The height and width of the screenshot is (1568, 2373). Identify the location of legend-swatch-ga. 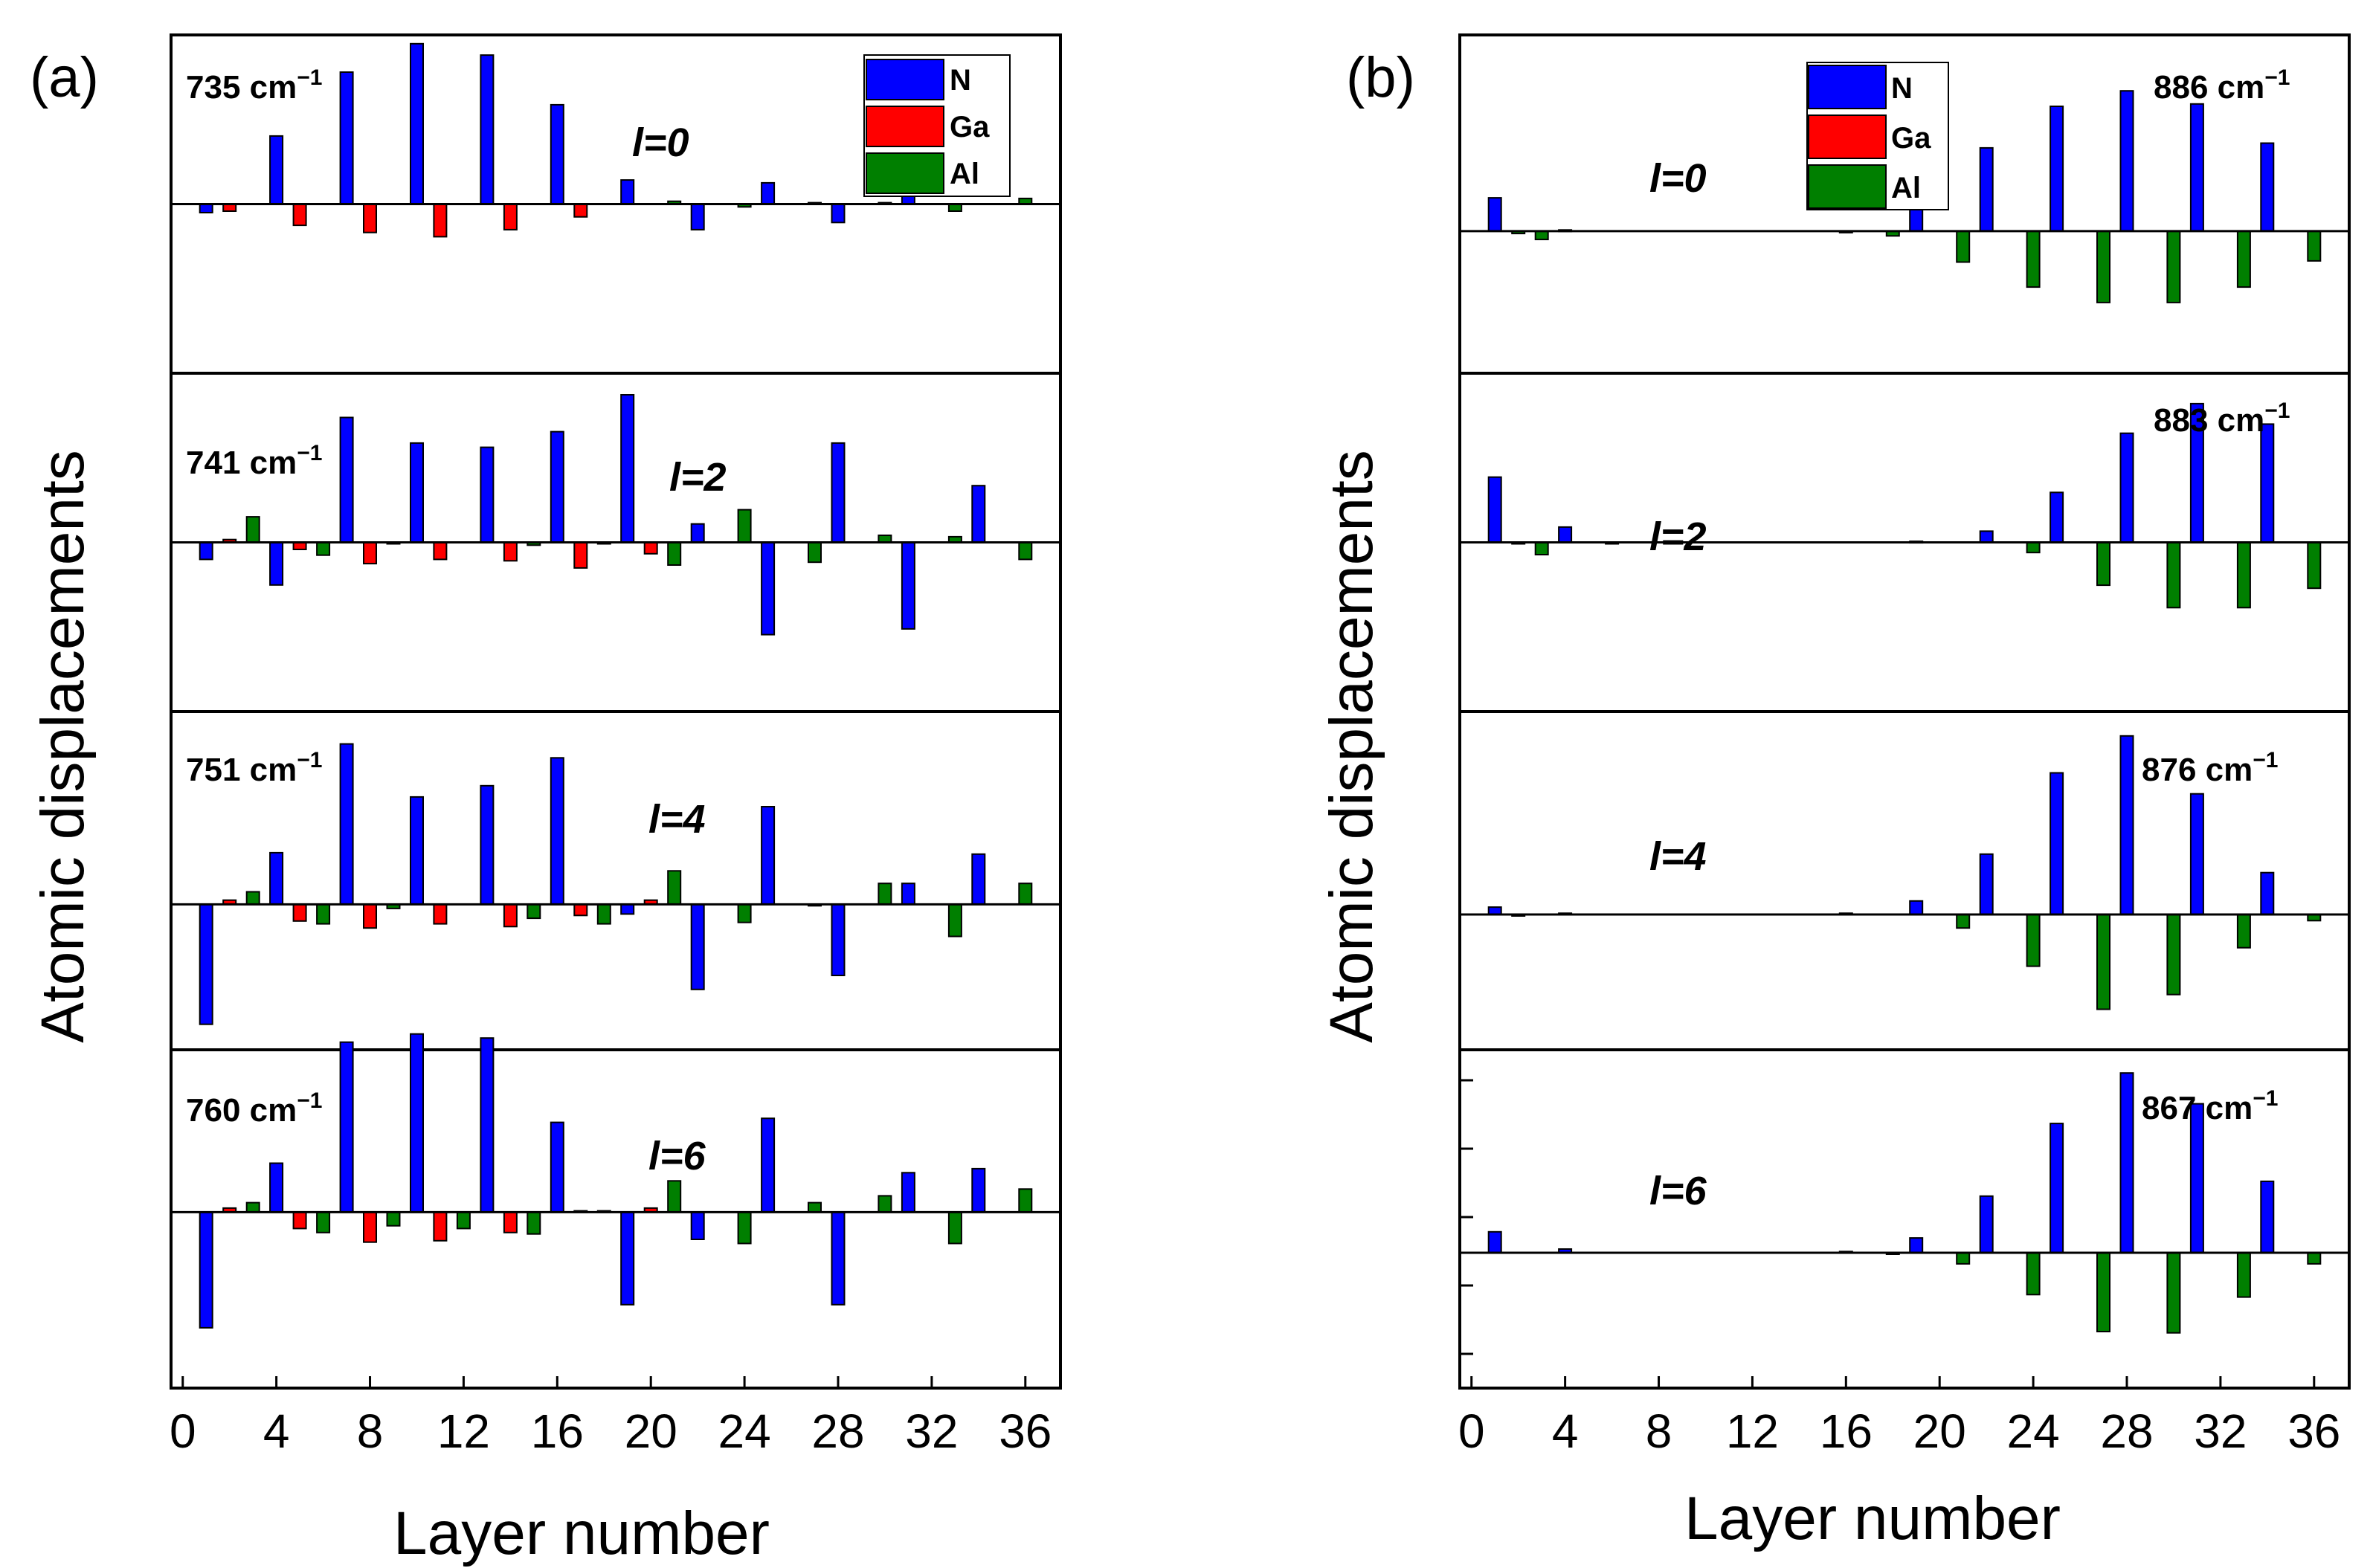
(905, 126).